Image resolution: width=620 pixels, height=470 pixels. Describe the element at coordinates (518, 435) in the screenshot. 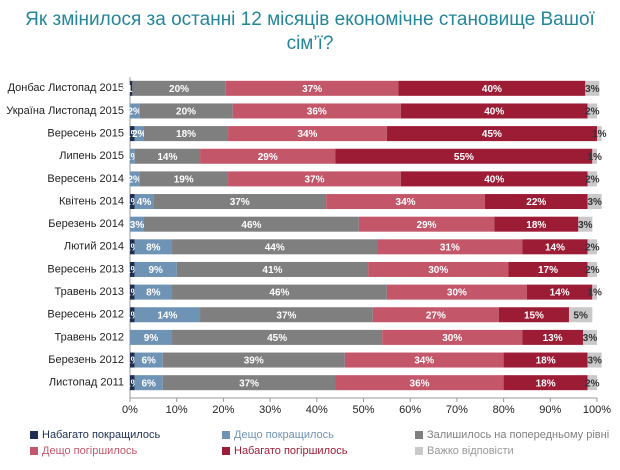

I see `legend-label: Залишилось на попередньому рівні` at that location.